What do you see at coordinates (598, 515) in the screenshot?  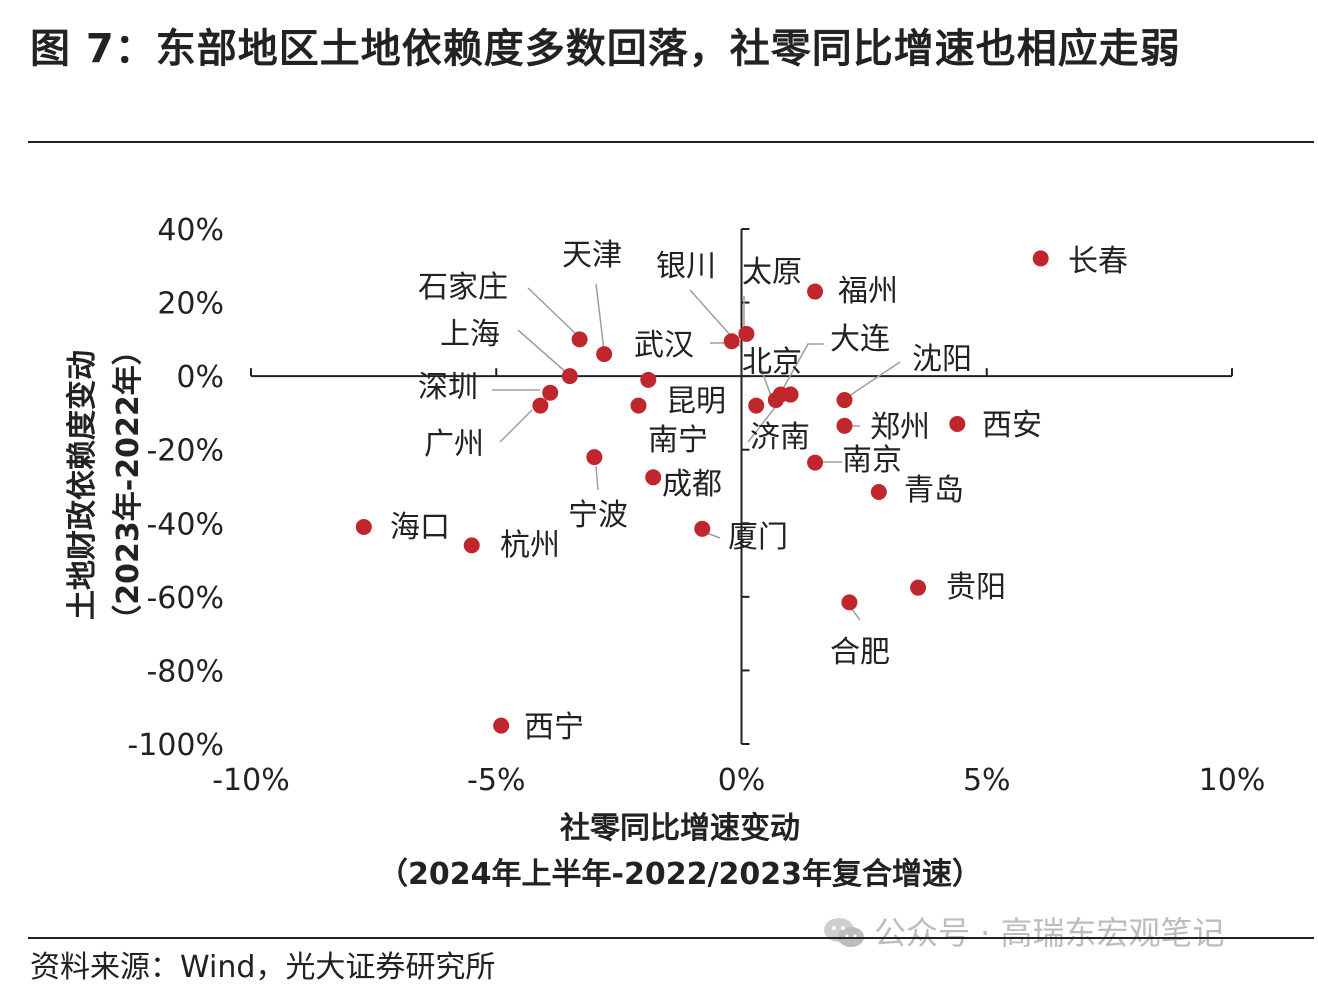 I see `point-label: 宁波` at bounding box center [598, 515].